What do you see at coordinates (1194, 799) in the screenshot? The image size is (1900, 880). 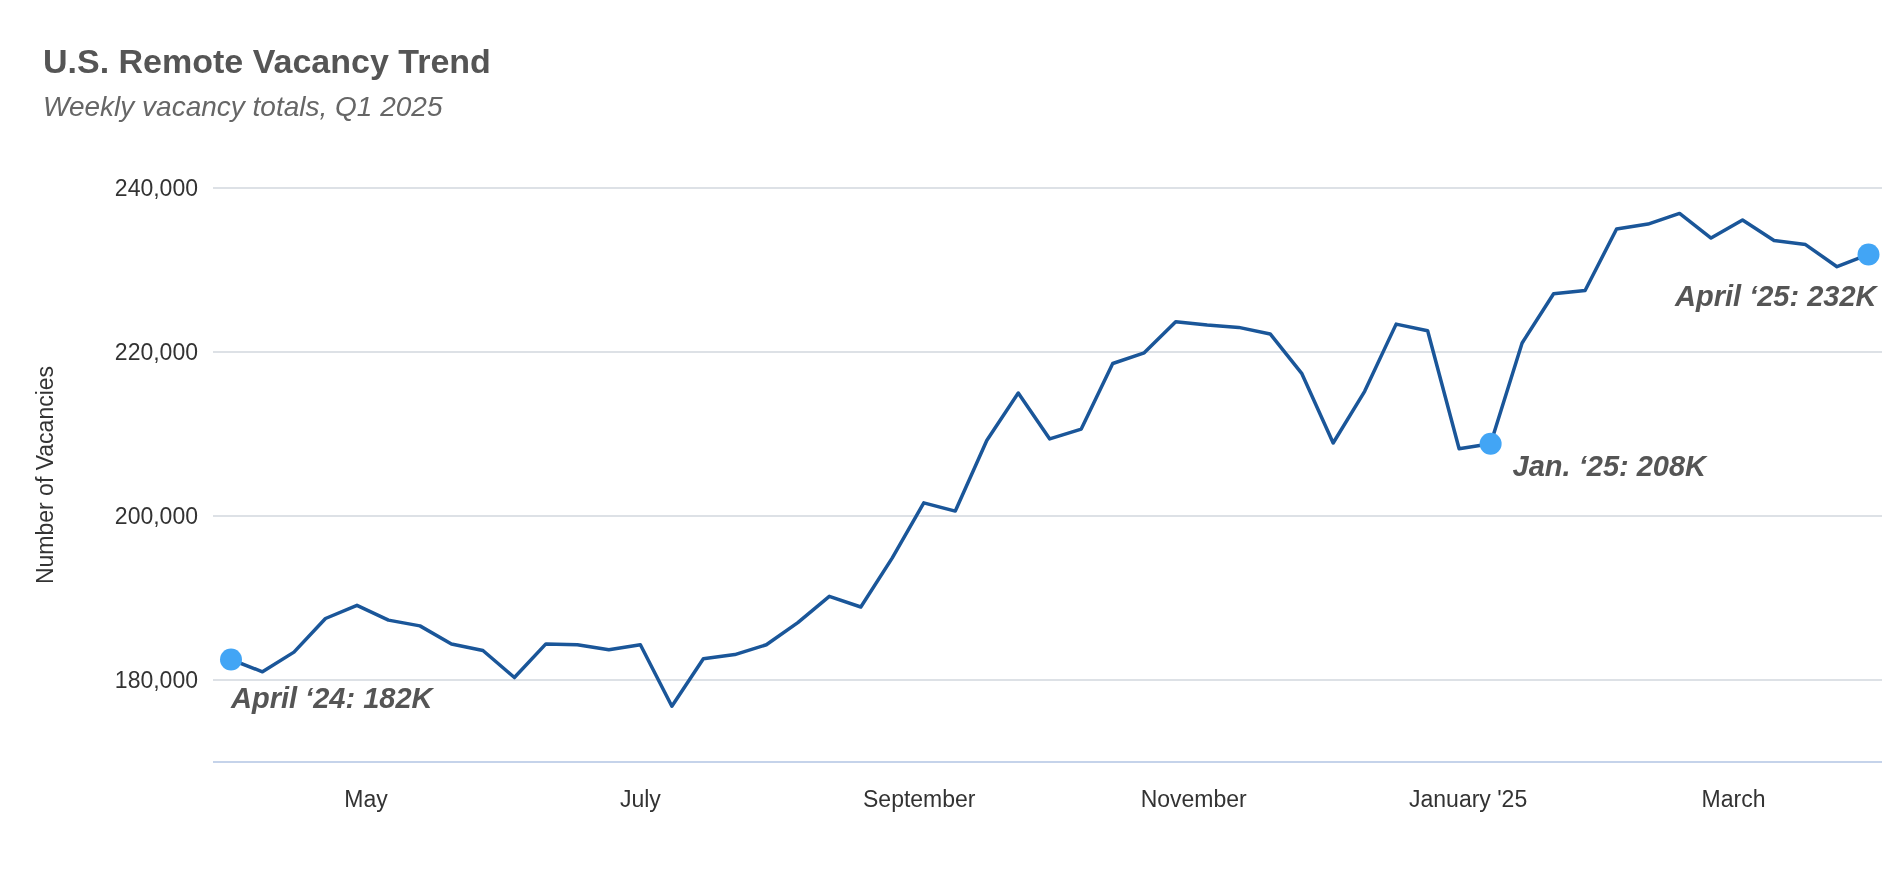 I see `x-tick-label: November` at bounding box center [1194, 799].